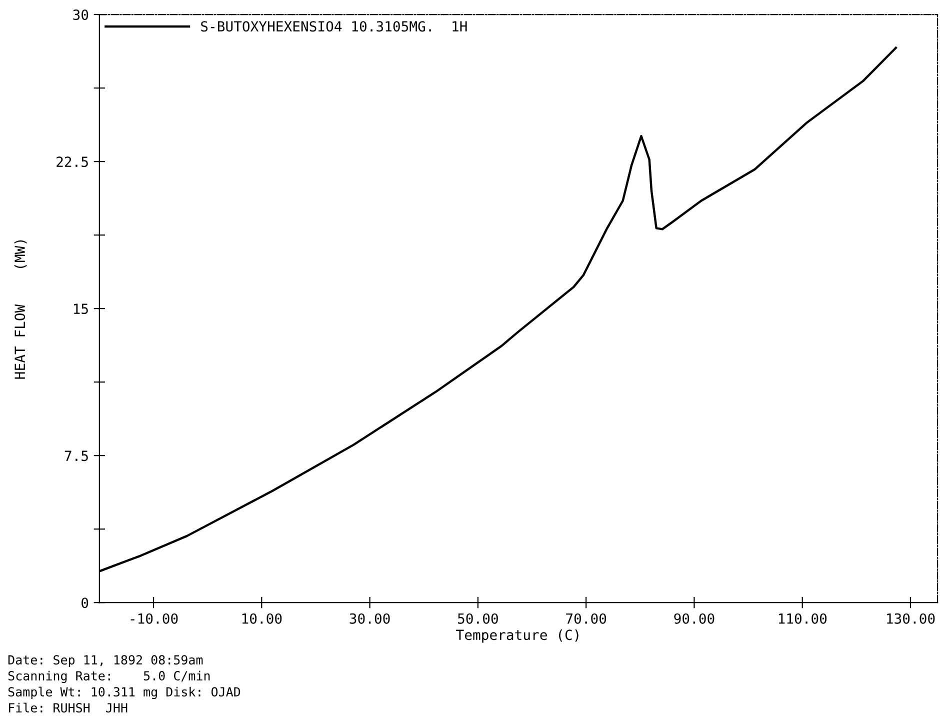 The width and height of the screenshot is (947, 726). Describe the element at coordinates (85, 603) in the screenshot. I see `y-tick-label: 0` at that location.